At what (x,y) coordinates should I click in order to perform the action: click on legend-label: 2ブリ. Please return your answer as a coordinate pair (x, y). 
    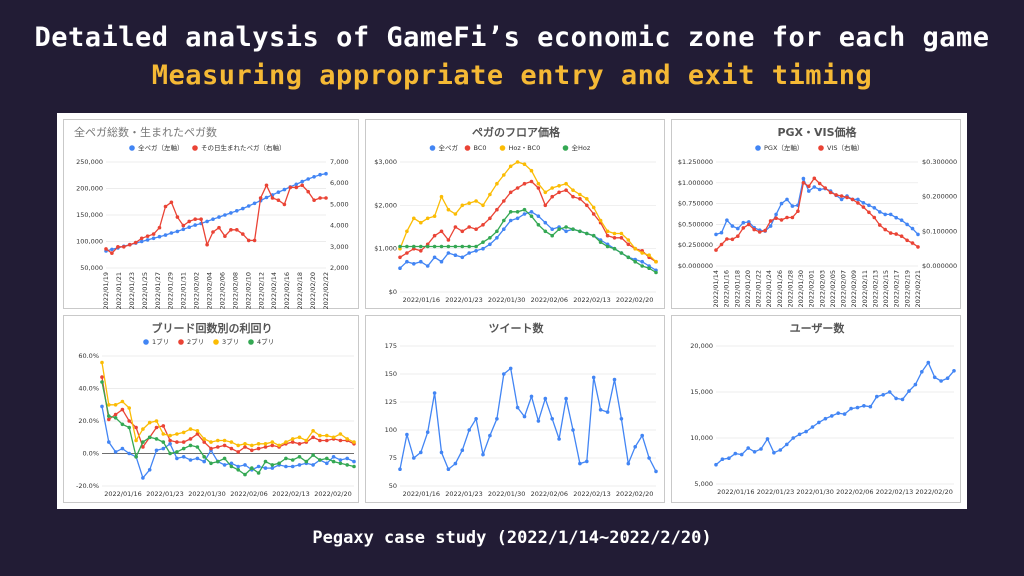
    Looking at the image, I should click on (195, 341).